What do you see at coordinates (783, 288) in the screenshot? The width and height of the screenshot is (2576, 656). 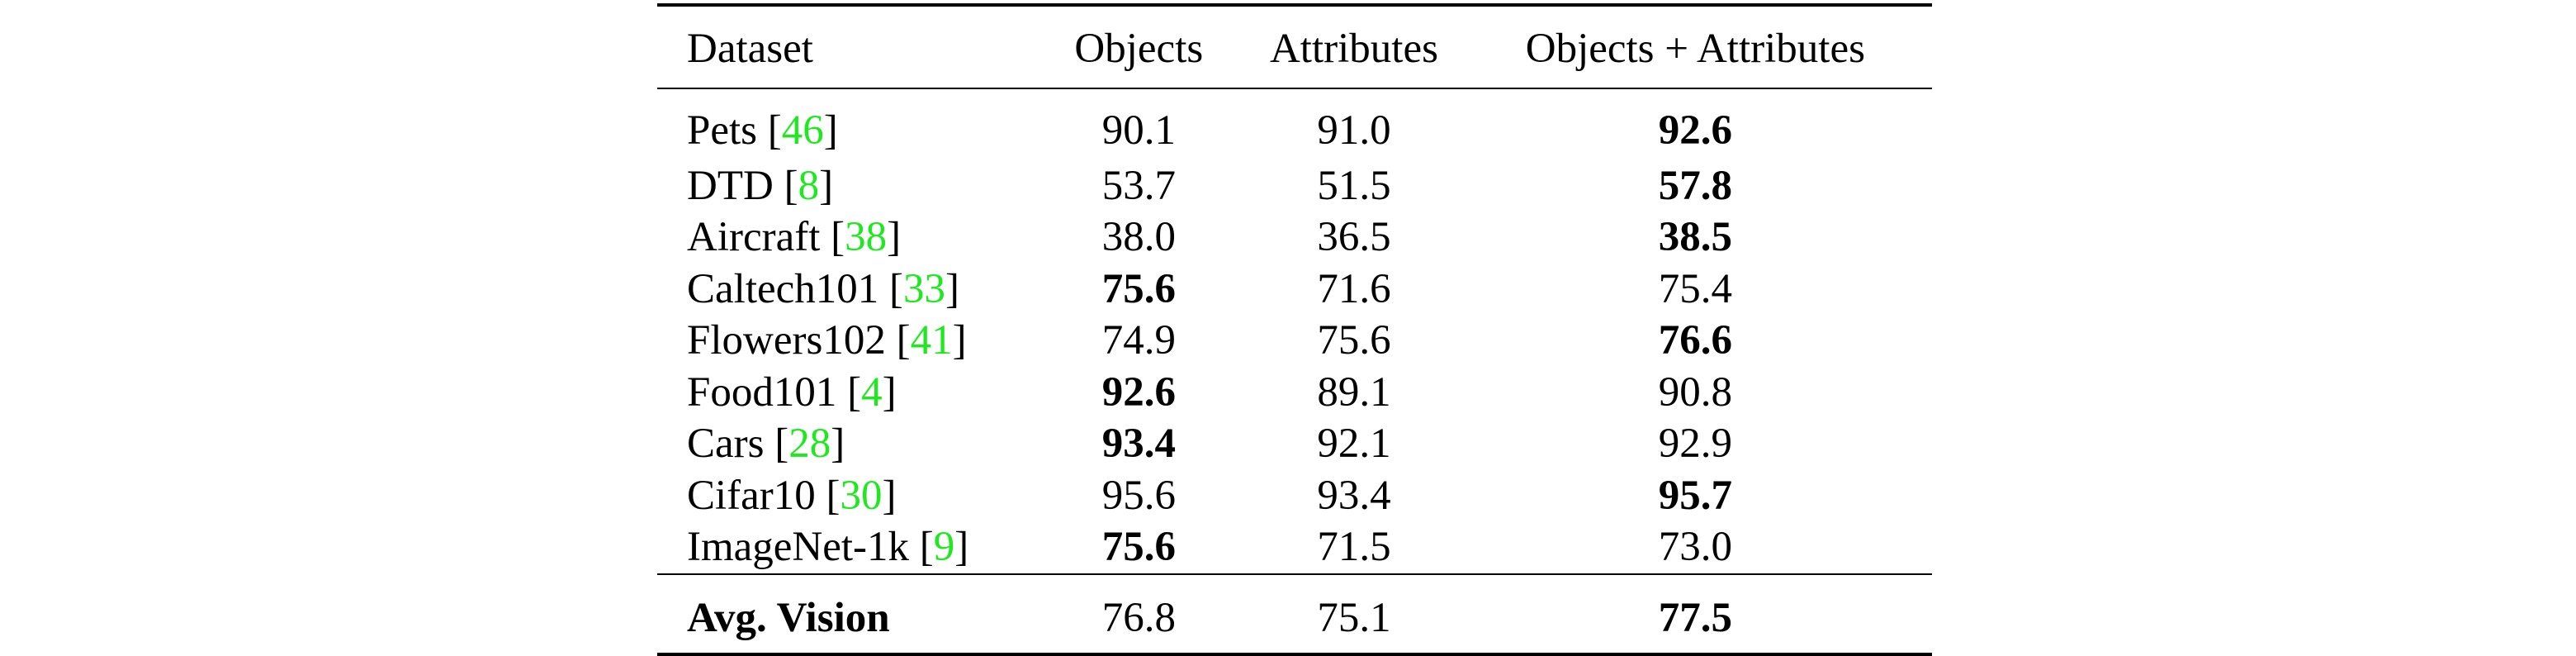 I see `dataset-name: Caltech101` at bounding box center [783, 288].